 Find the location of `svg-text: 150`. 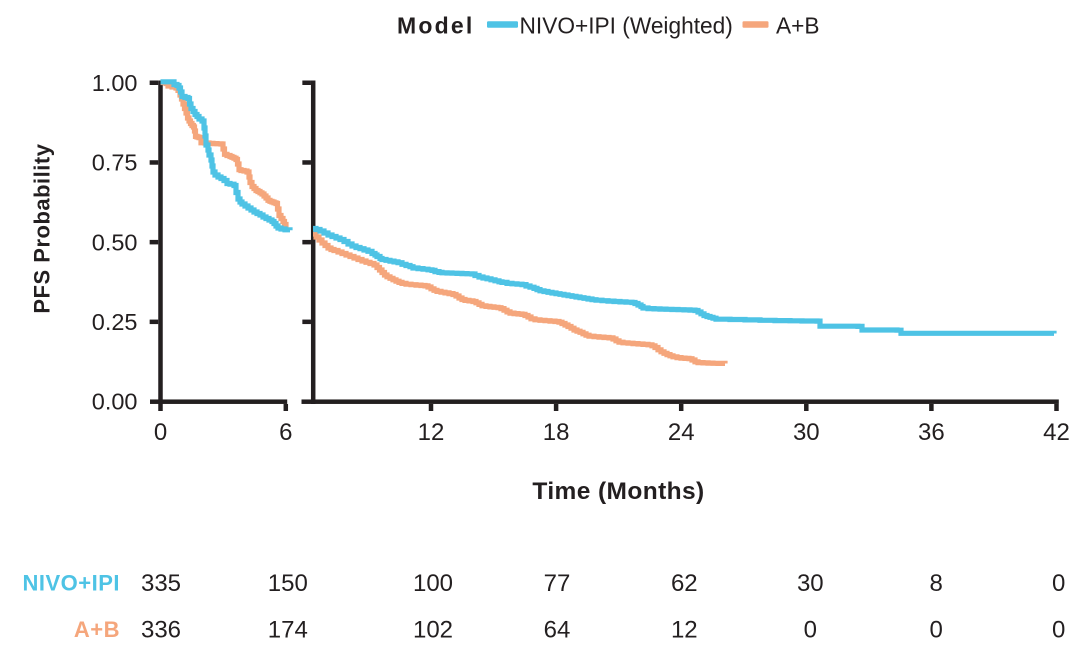

svg-text: 150 is located at coordinates (288, 583).